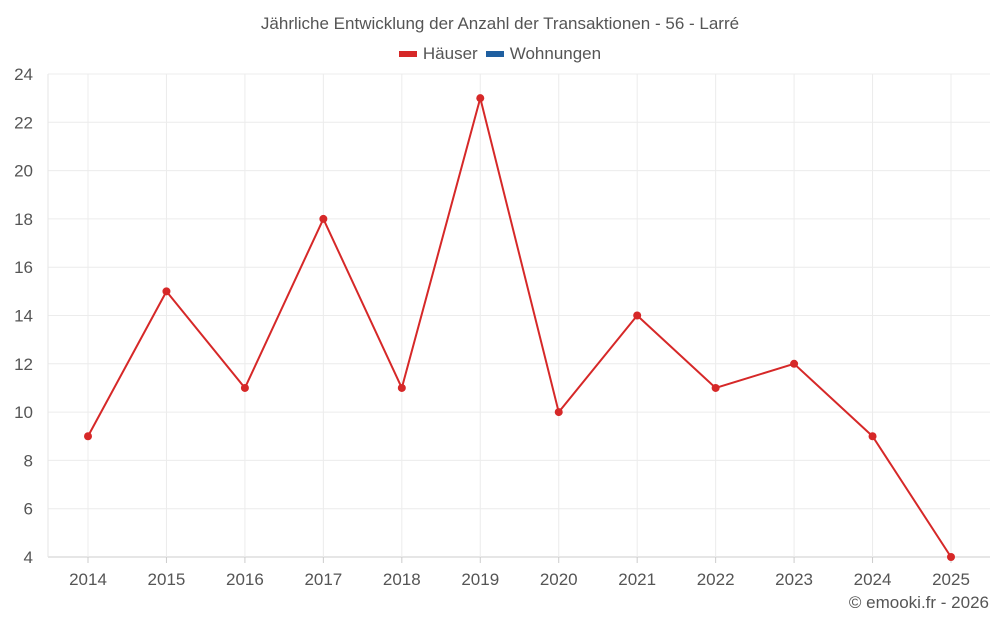 The width and height of the screenshot is (1000, 625). Describe the element at coordinates (716, 579) in the screenshot. I see `x-tick-label: 2022` at that location.